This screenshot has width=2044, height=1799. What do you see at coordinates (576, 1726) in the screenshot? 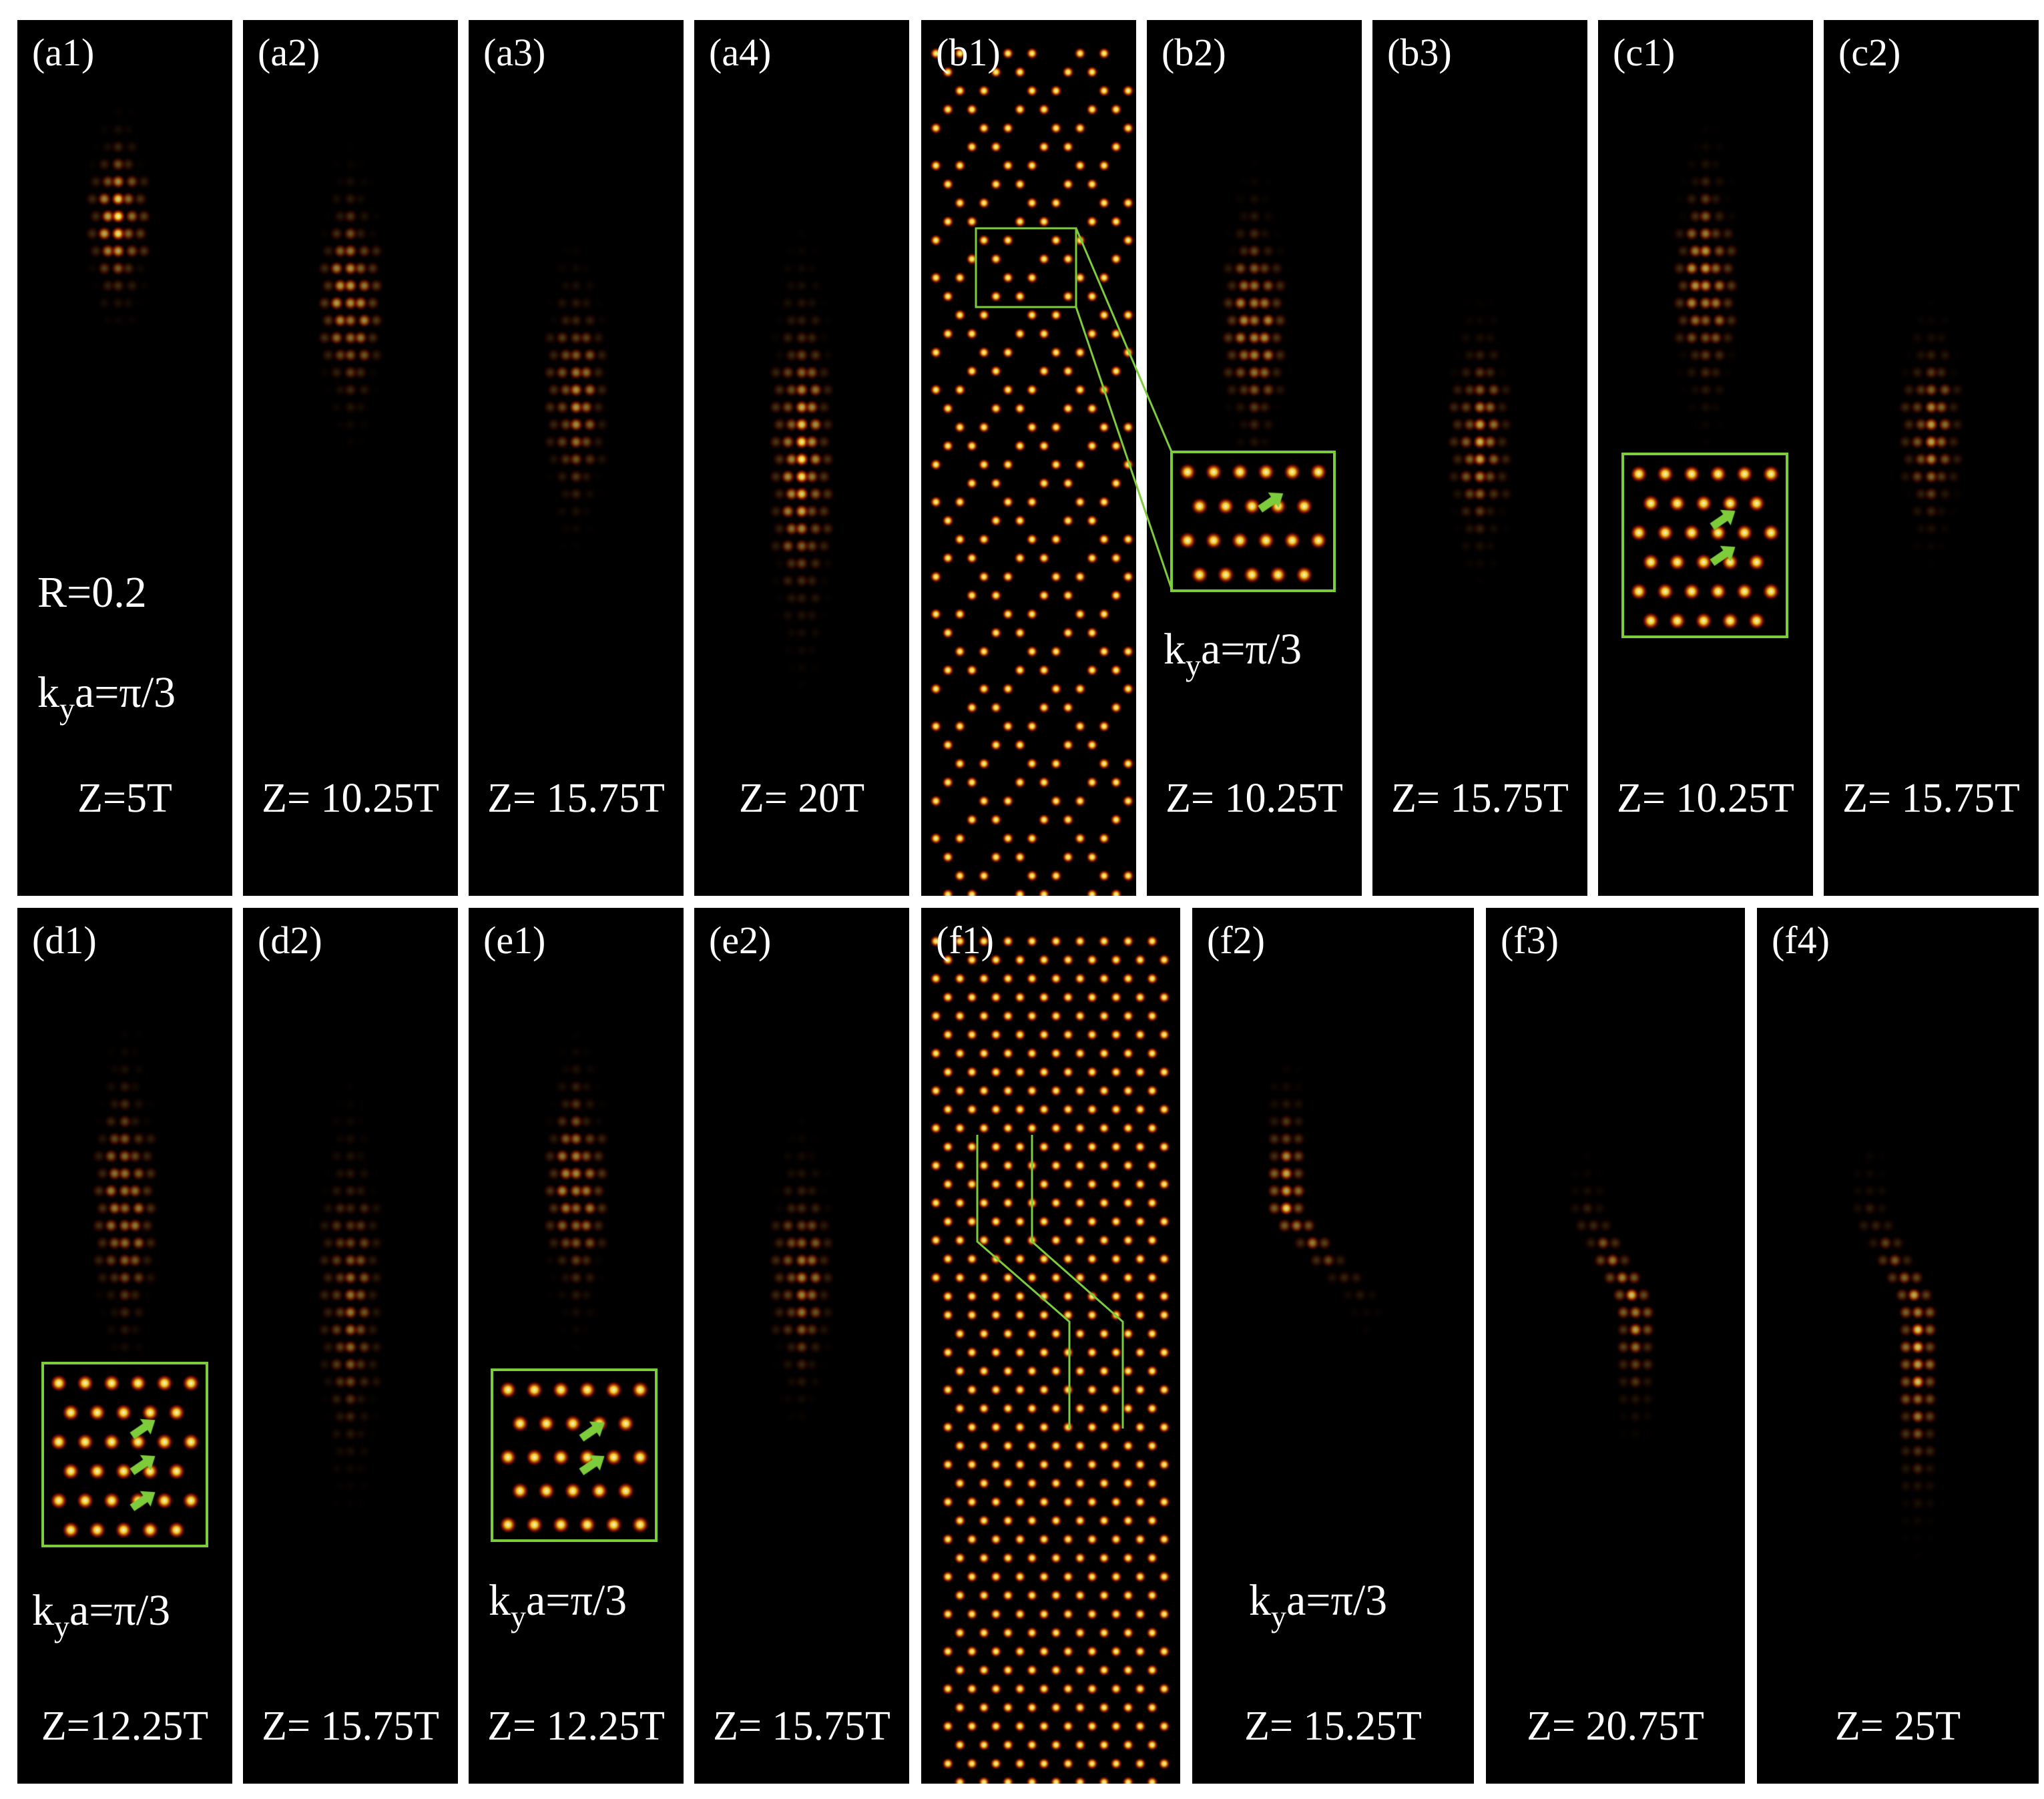
I see `propagation-distance: Z= 12.25T` at bounding box center [576, 1726].